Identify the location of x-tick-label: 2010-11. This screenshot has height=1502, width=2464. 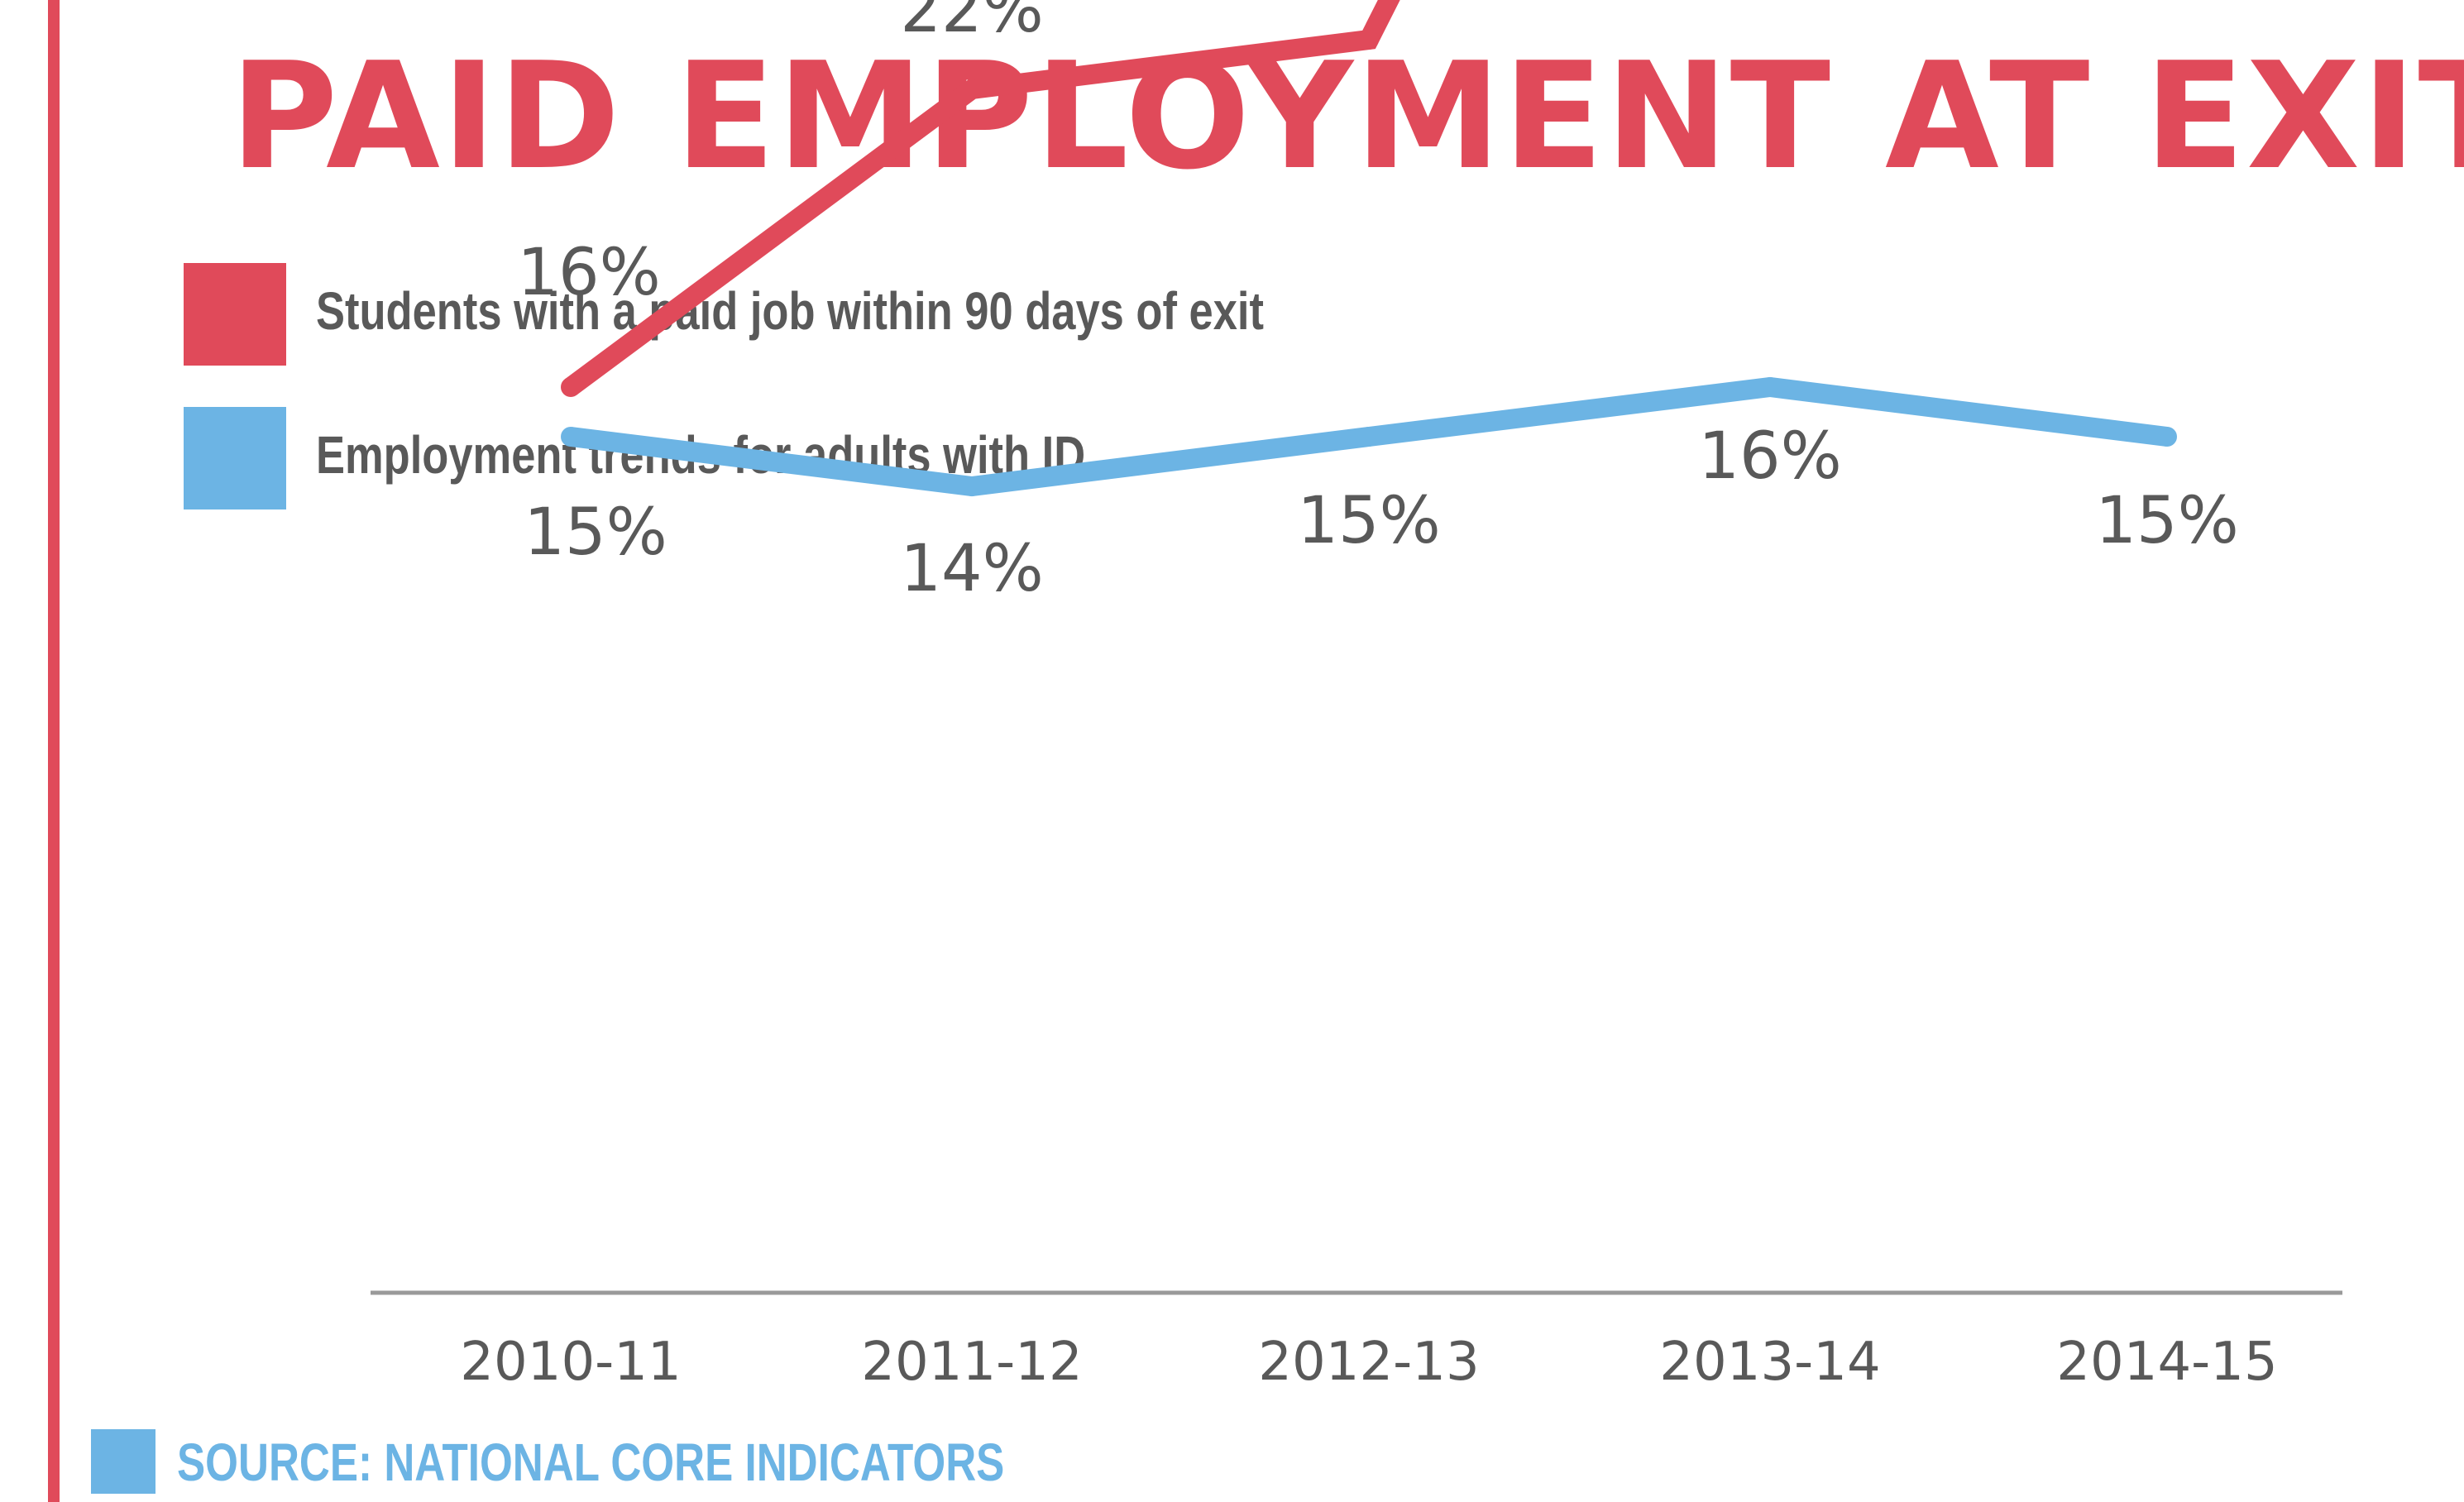
(570, 1362).